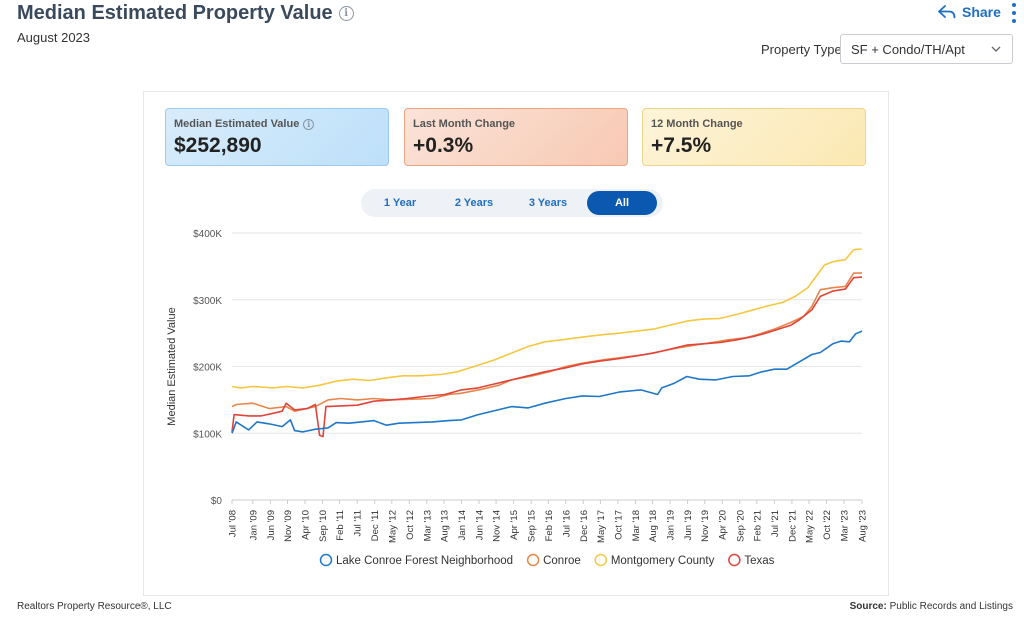 This screenshot has height=619, width=1024. Describe the element at coordinates (671, 525) in the screenshot. I see `x-tick-label: Jan '19` at that location.